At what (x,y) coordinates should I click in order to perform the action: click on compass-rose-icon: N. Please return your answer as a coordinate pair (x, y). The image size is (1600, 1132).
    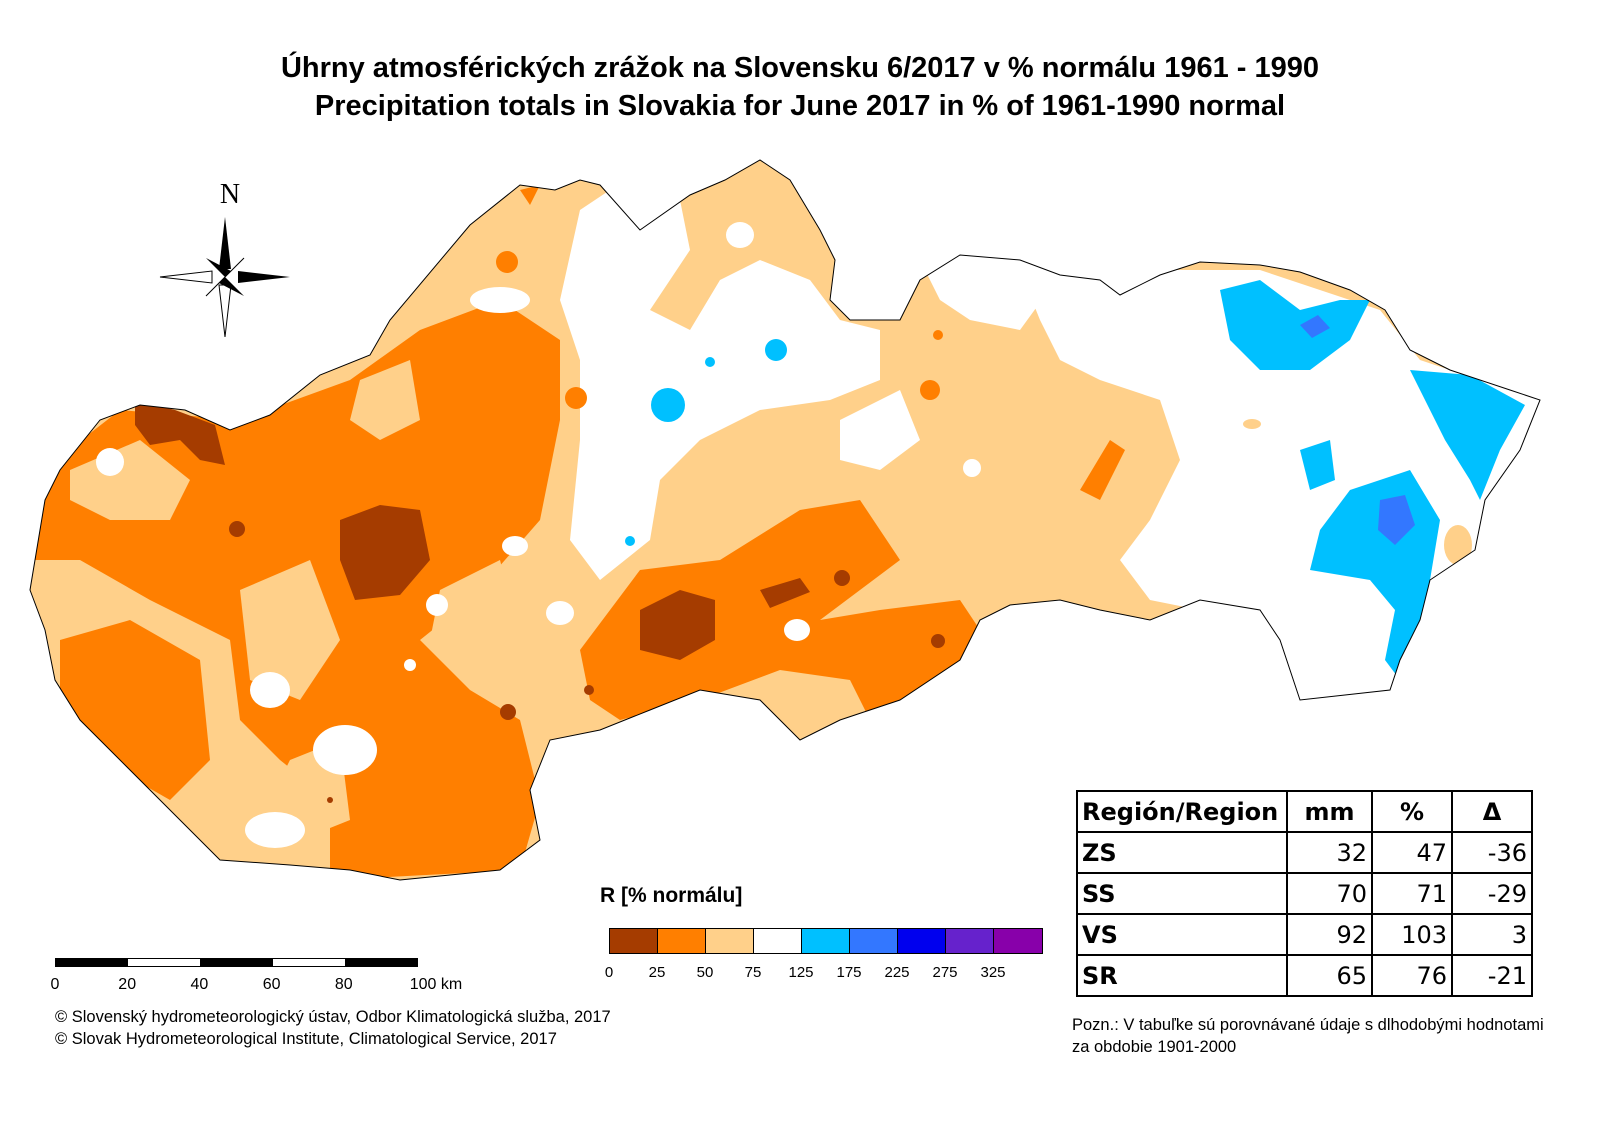
    Looking at the image, I should click on (224, 258).